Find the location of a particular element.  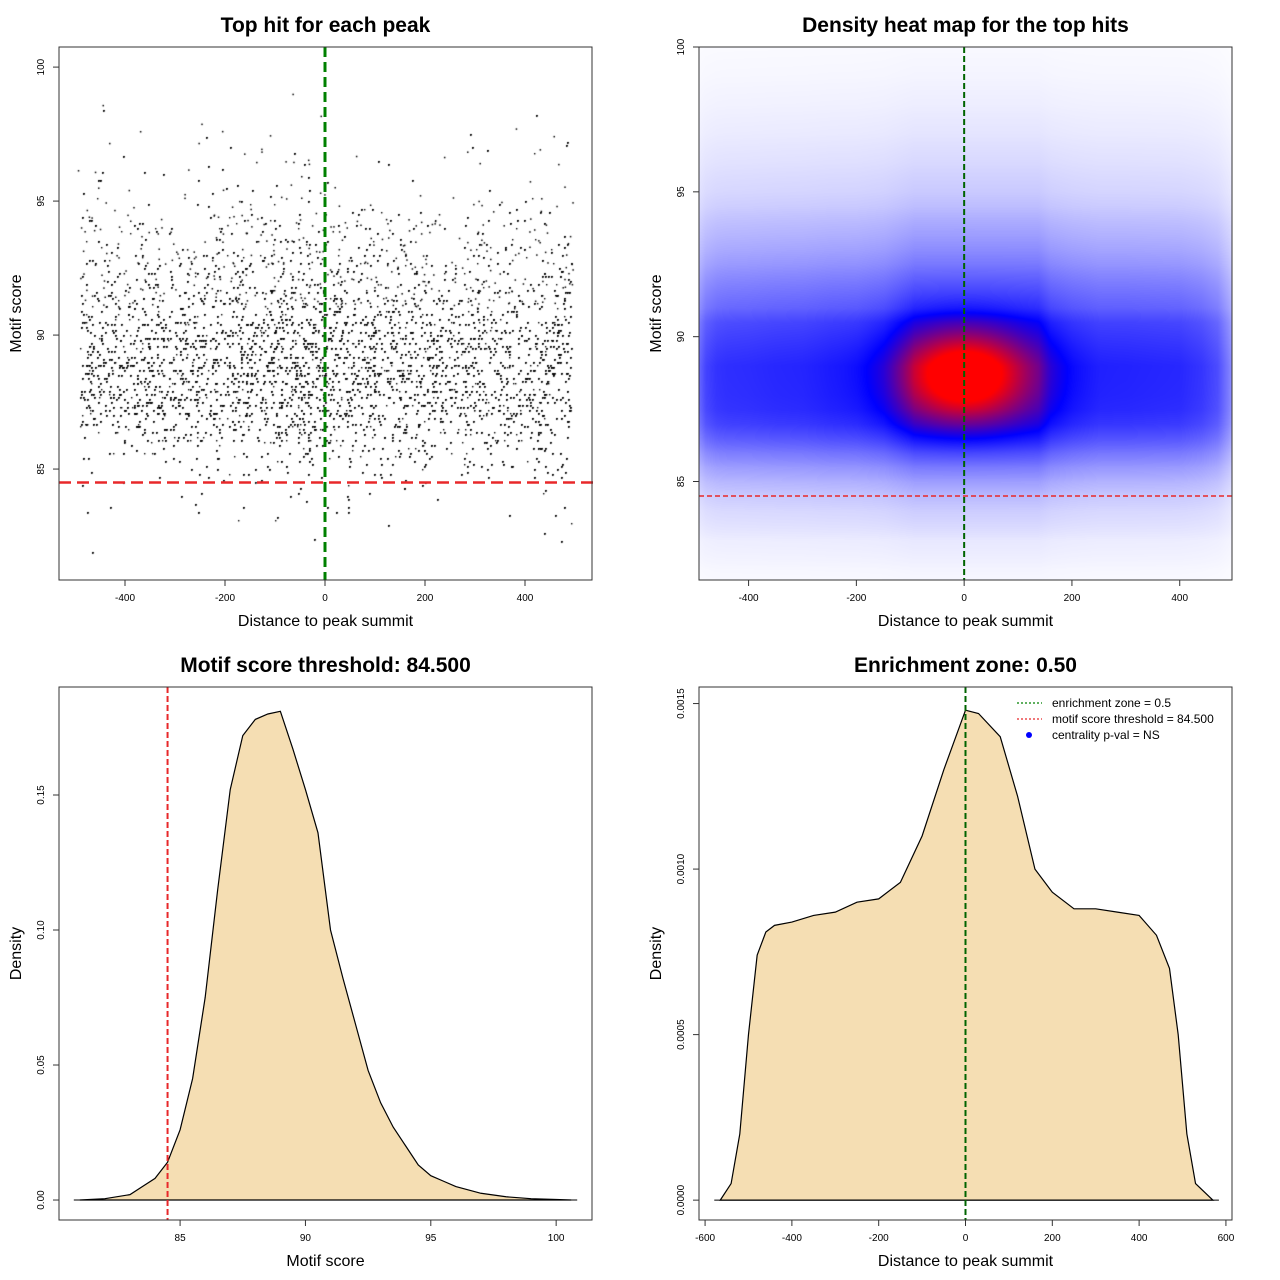

chart-title: Density heat map for the top hits is located at coordinates (965, 25).